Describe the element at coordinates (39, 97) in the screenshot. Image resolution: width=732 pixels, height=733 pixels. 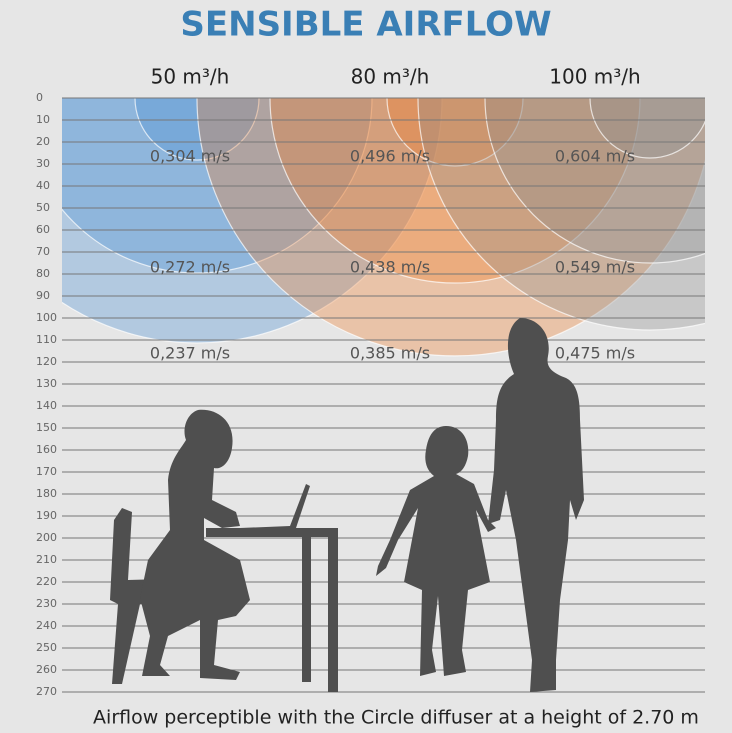
I see `scale-label: 0` at that location.